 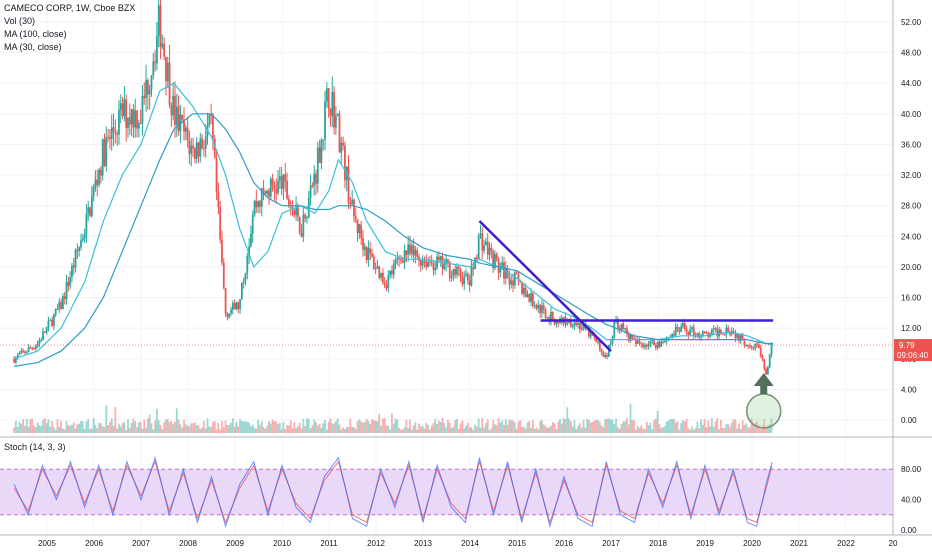 What do you see at coordinates (752, 543) in the screenshot?
I see `time-tick-label: 2020` at bounding box center [752, 543].